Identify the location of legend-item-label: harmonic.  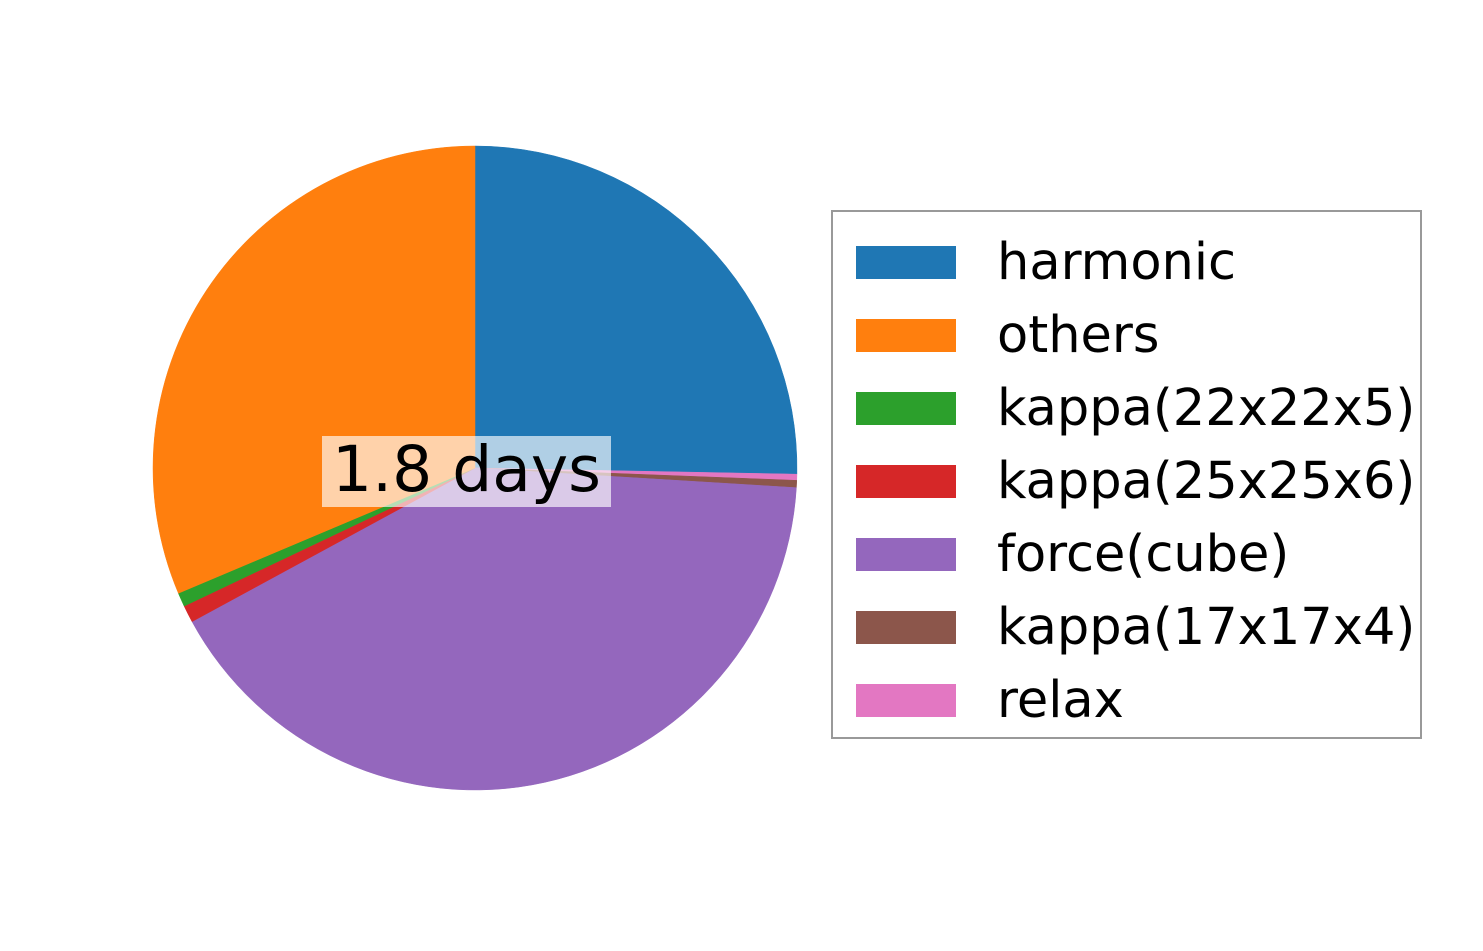
(1117, 262).